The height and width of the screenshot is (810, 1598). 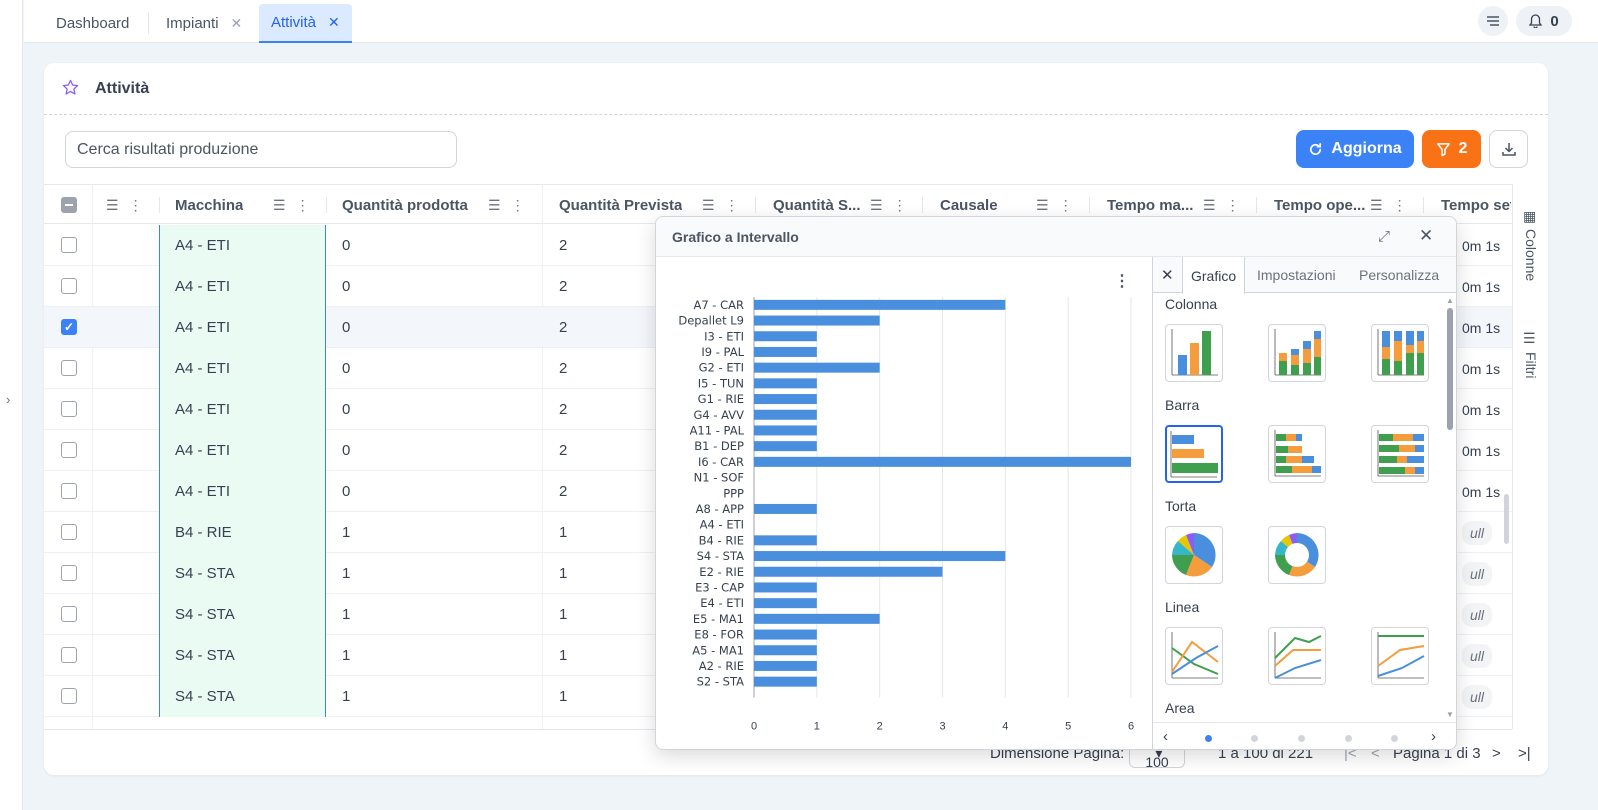 I want to click on tab-impostazioni: Impostazioni, so click(x=1296, y=275).